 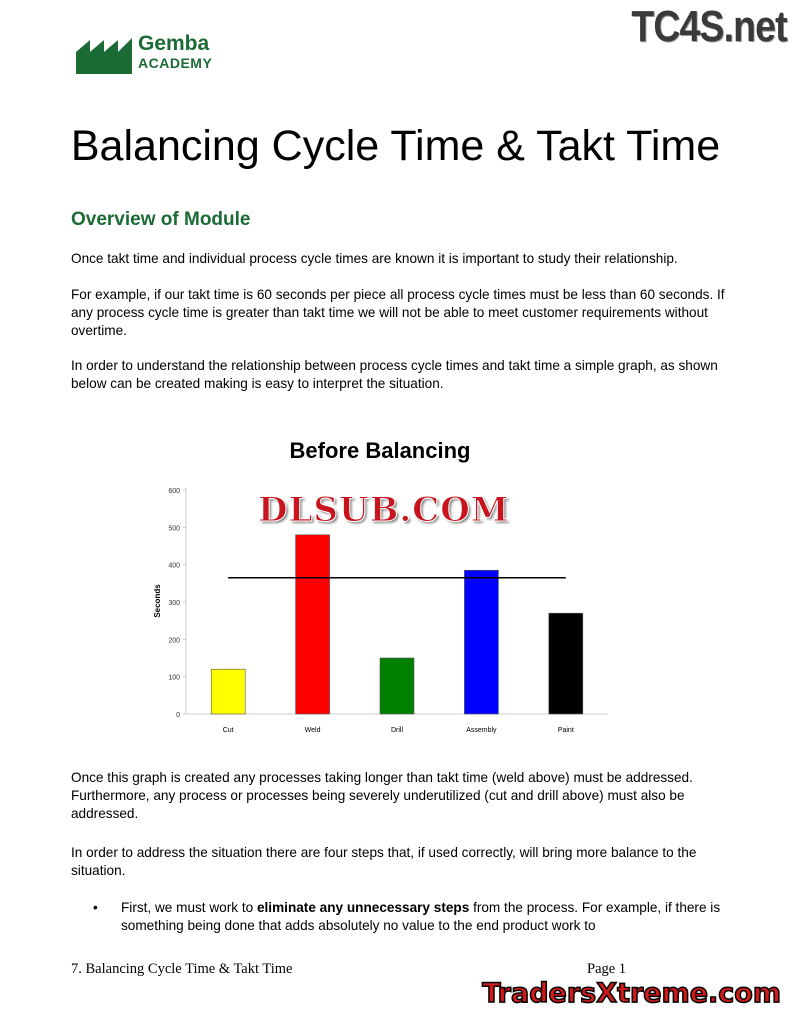 I want to click on bar-drill, so click(x=397, y=686).